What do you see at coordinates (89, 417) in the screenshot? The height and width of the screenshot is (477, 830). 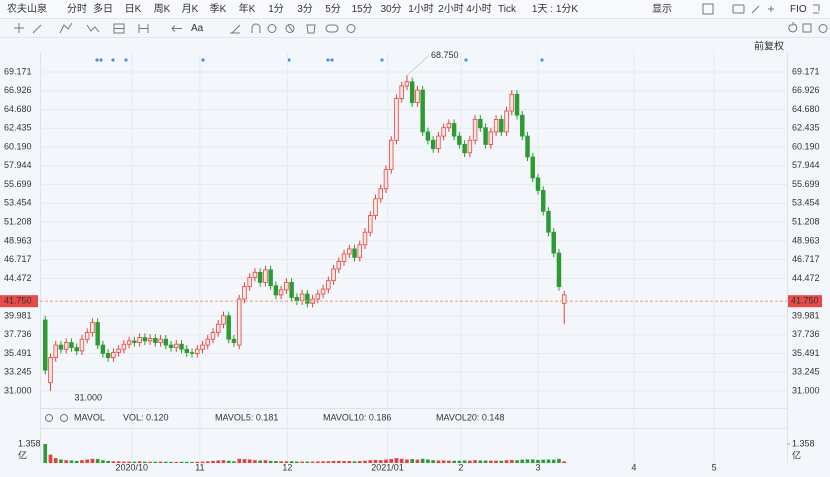 I see `indicator-name: MAVOL` at bounding box center [89, 417].